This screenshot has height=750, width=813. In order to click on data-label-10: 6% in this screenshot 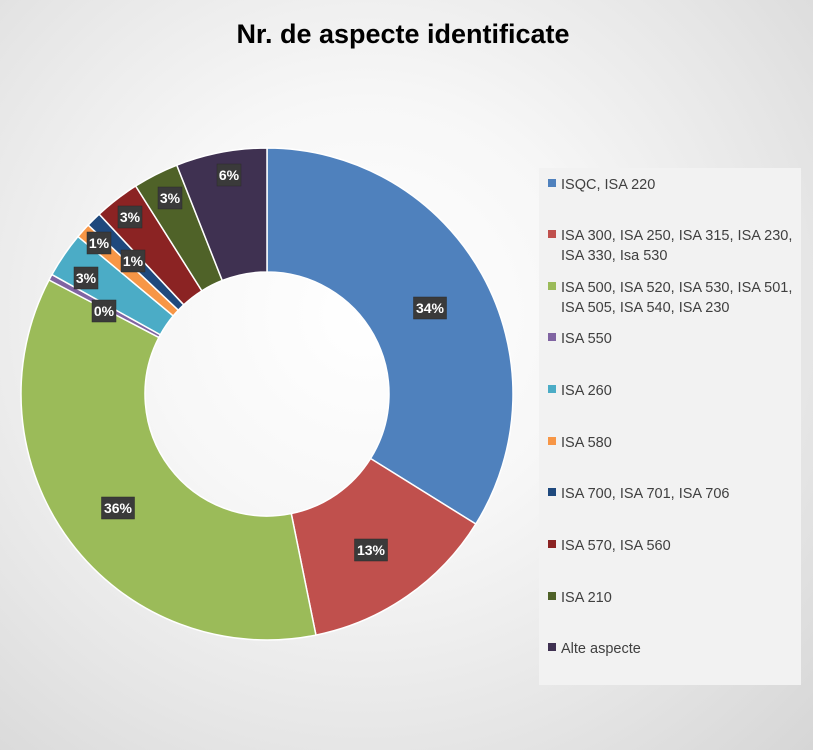, I will do `click(229, 175)`.